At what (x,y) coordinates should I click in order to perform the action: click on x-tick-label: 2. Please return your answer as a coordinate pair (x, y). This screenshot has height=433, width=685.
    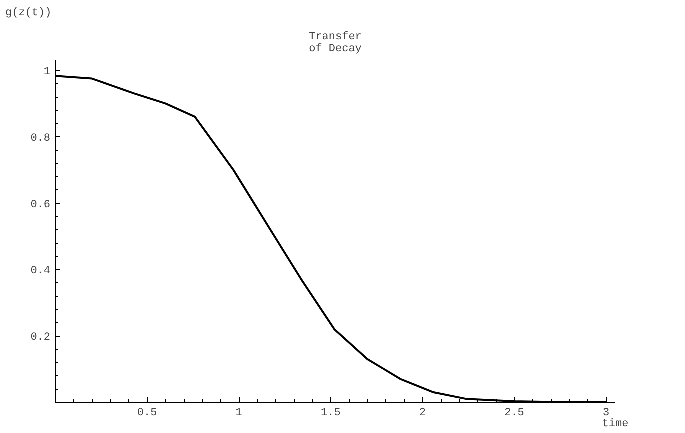
    Looking at the image, I should click on (422, 414).